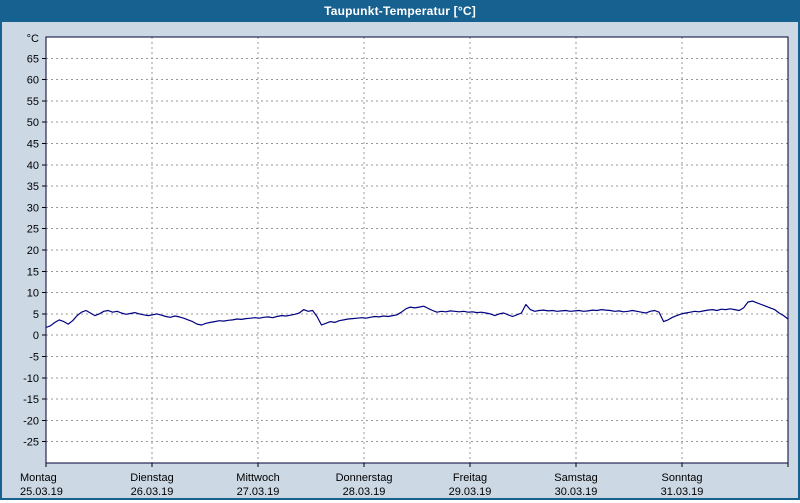  What do you see at coordinates (33, 272) in the screenshot?
I see `y-tick-label: 15` at bounding box center [33, 272].